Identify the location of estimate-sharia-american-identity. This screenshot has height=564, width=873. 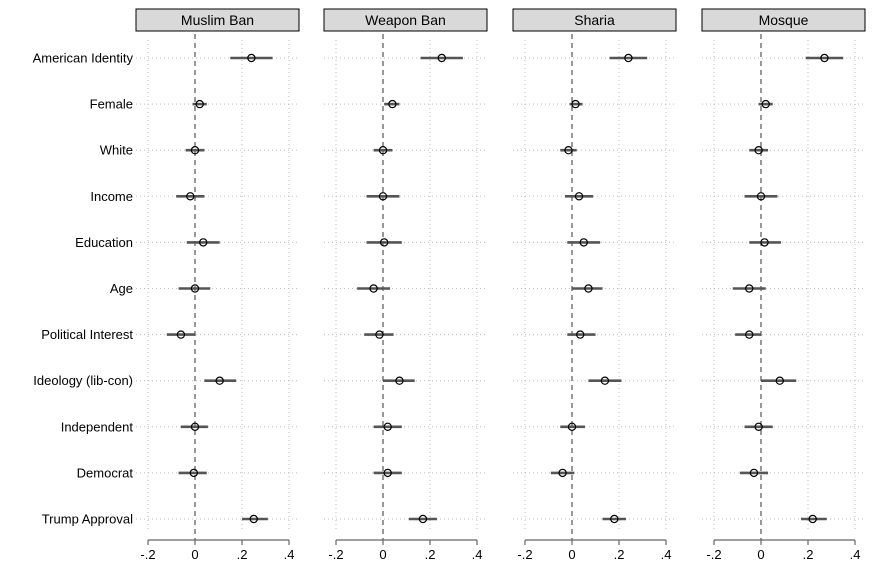
(628, 58).